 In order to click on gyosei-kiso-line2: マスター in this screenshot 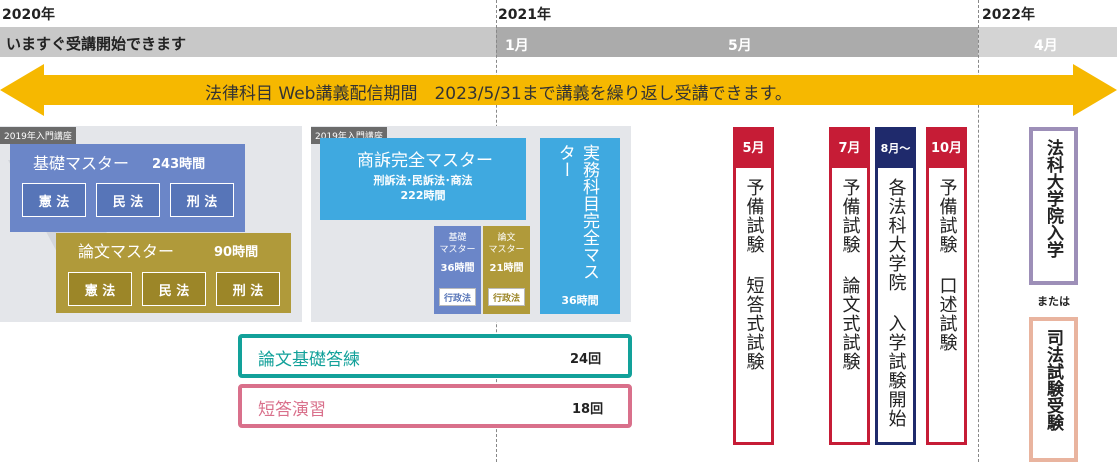, I will do `click(457, 250)`.